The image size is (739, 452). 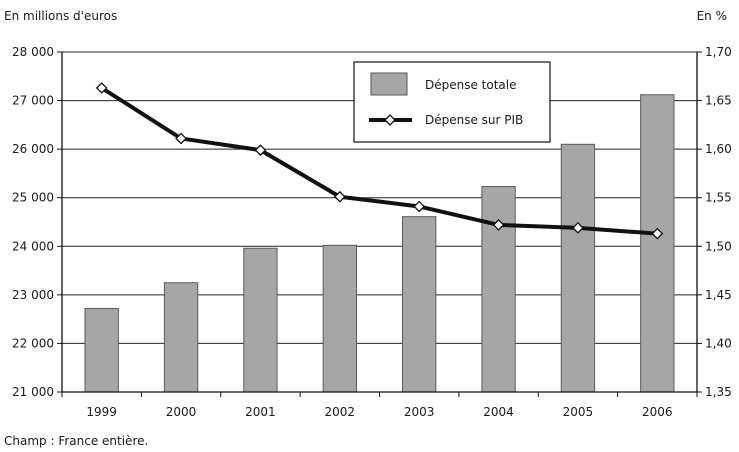 What do you see at coordinates (718, 52) in the screenshot?
I see `right-tick-label-7: 1,70` at bounding box center [718, 52].